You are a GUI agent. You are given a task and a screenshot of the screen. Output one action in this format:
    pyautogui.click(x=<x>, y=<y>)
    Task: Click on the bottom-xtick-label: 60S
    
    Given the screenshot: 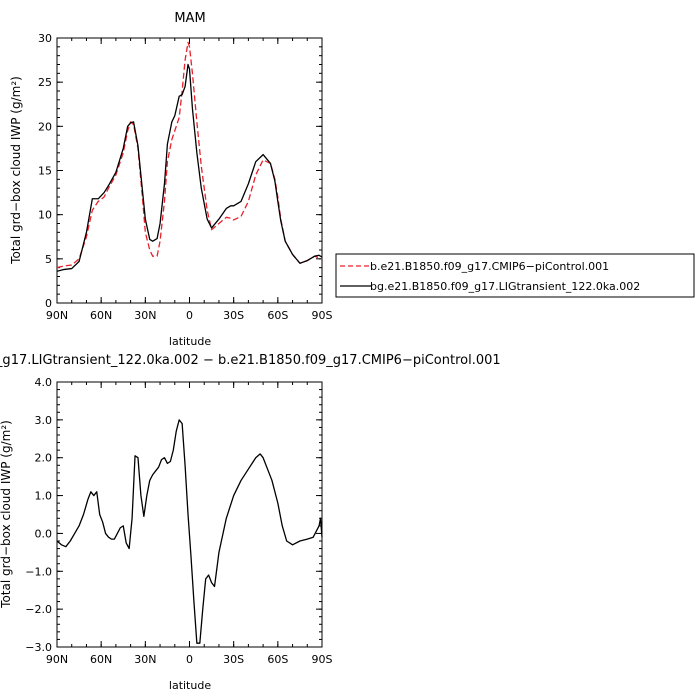 What is the action you would take?
    pyautogui.click(x=277, y=659)
    